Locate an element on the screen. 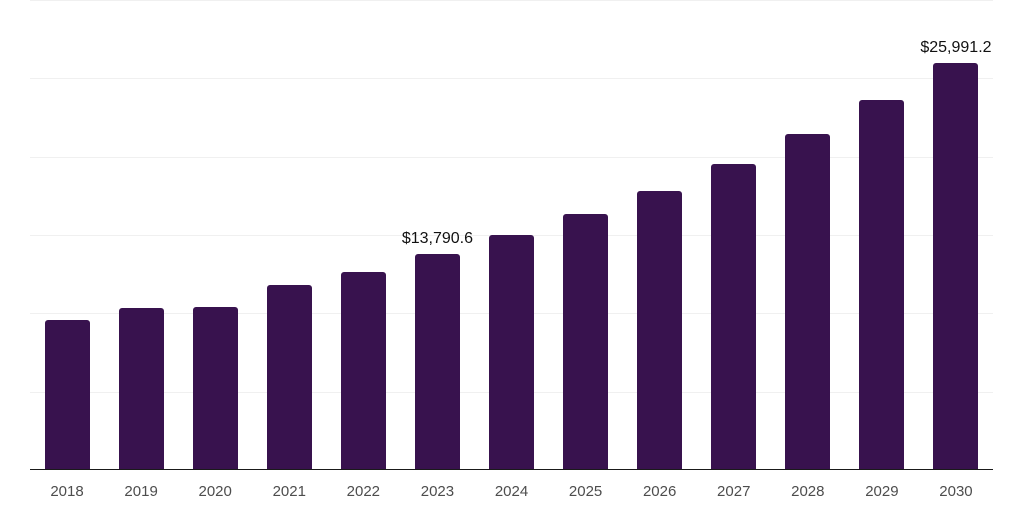 This screenshot has width=1024, height=512. bar-2026 is located at coordinates (660, 330).